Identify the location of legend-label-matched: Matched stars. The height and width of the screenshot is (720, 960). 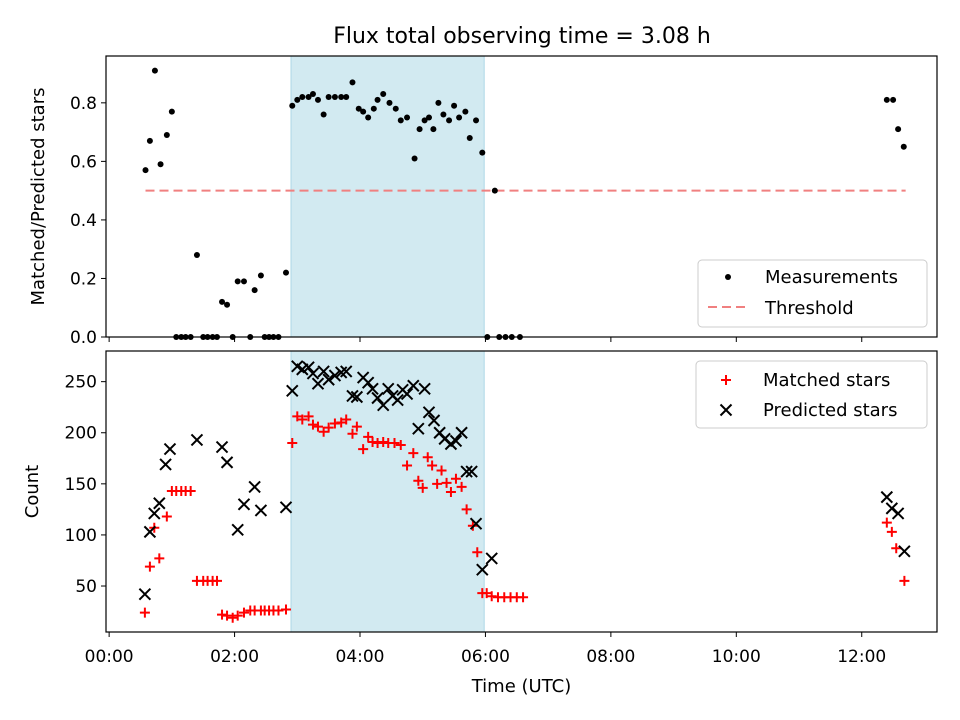
(826, 380).